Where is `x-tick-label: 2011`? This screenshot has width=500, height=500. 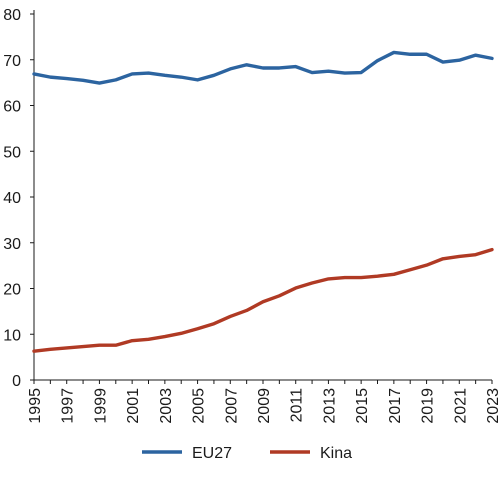
x-tick-label: 2011 is located at coordinates (297, 405).